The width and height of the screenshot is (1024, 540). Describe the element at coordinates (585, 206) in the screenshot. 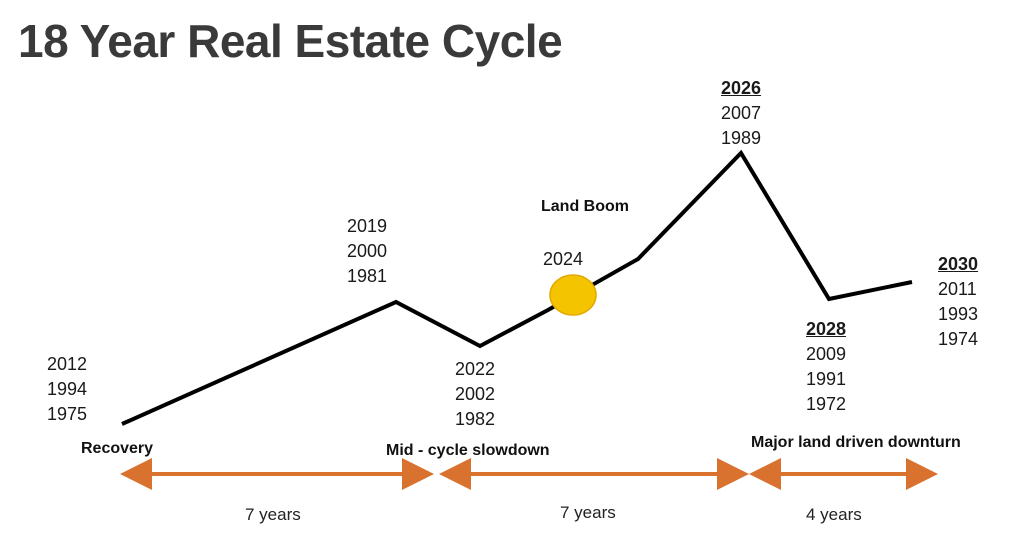

I see `phase-label-land-boom: Land Boom` at that location.